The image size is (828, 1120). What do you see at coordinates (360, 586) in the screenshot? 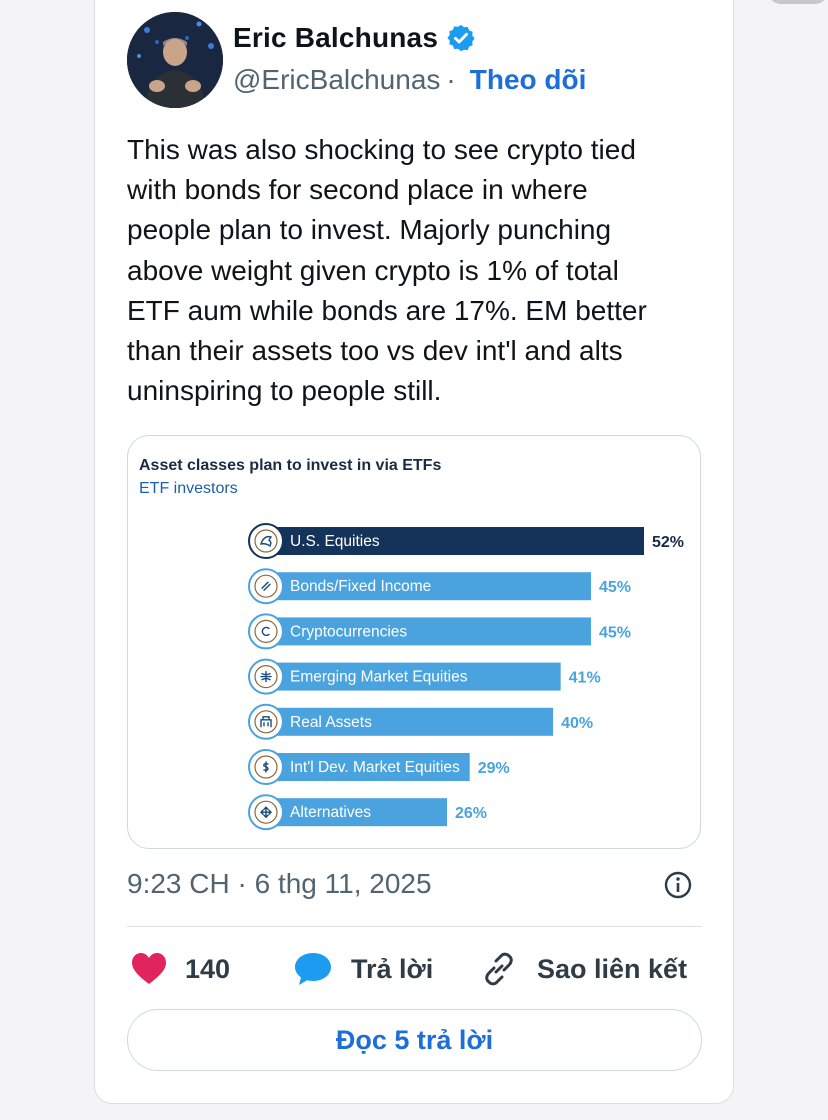
I see `bar-category-label: Bonds/Fixed Income` at bounding box center [360, 586].